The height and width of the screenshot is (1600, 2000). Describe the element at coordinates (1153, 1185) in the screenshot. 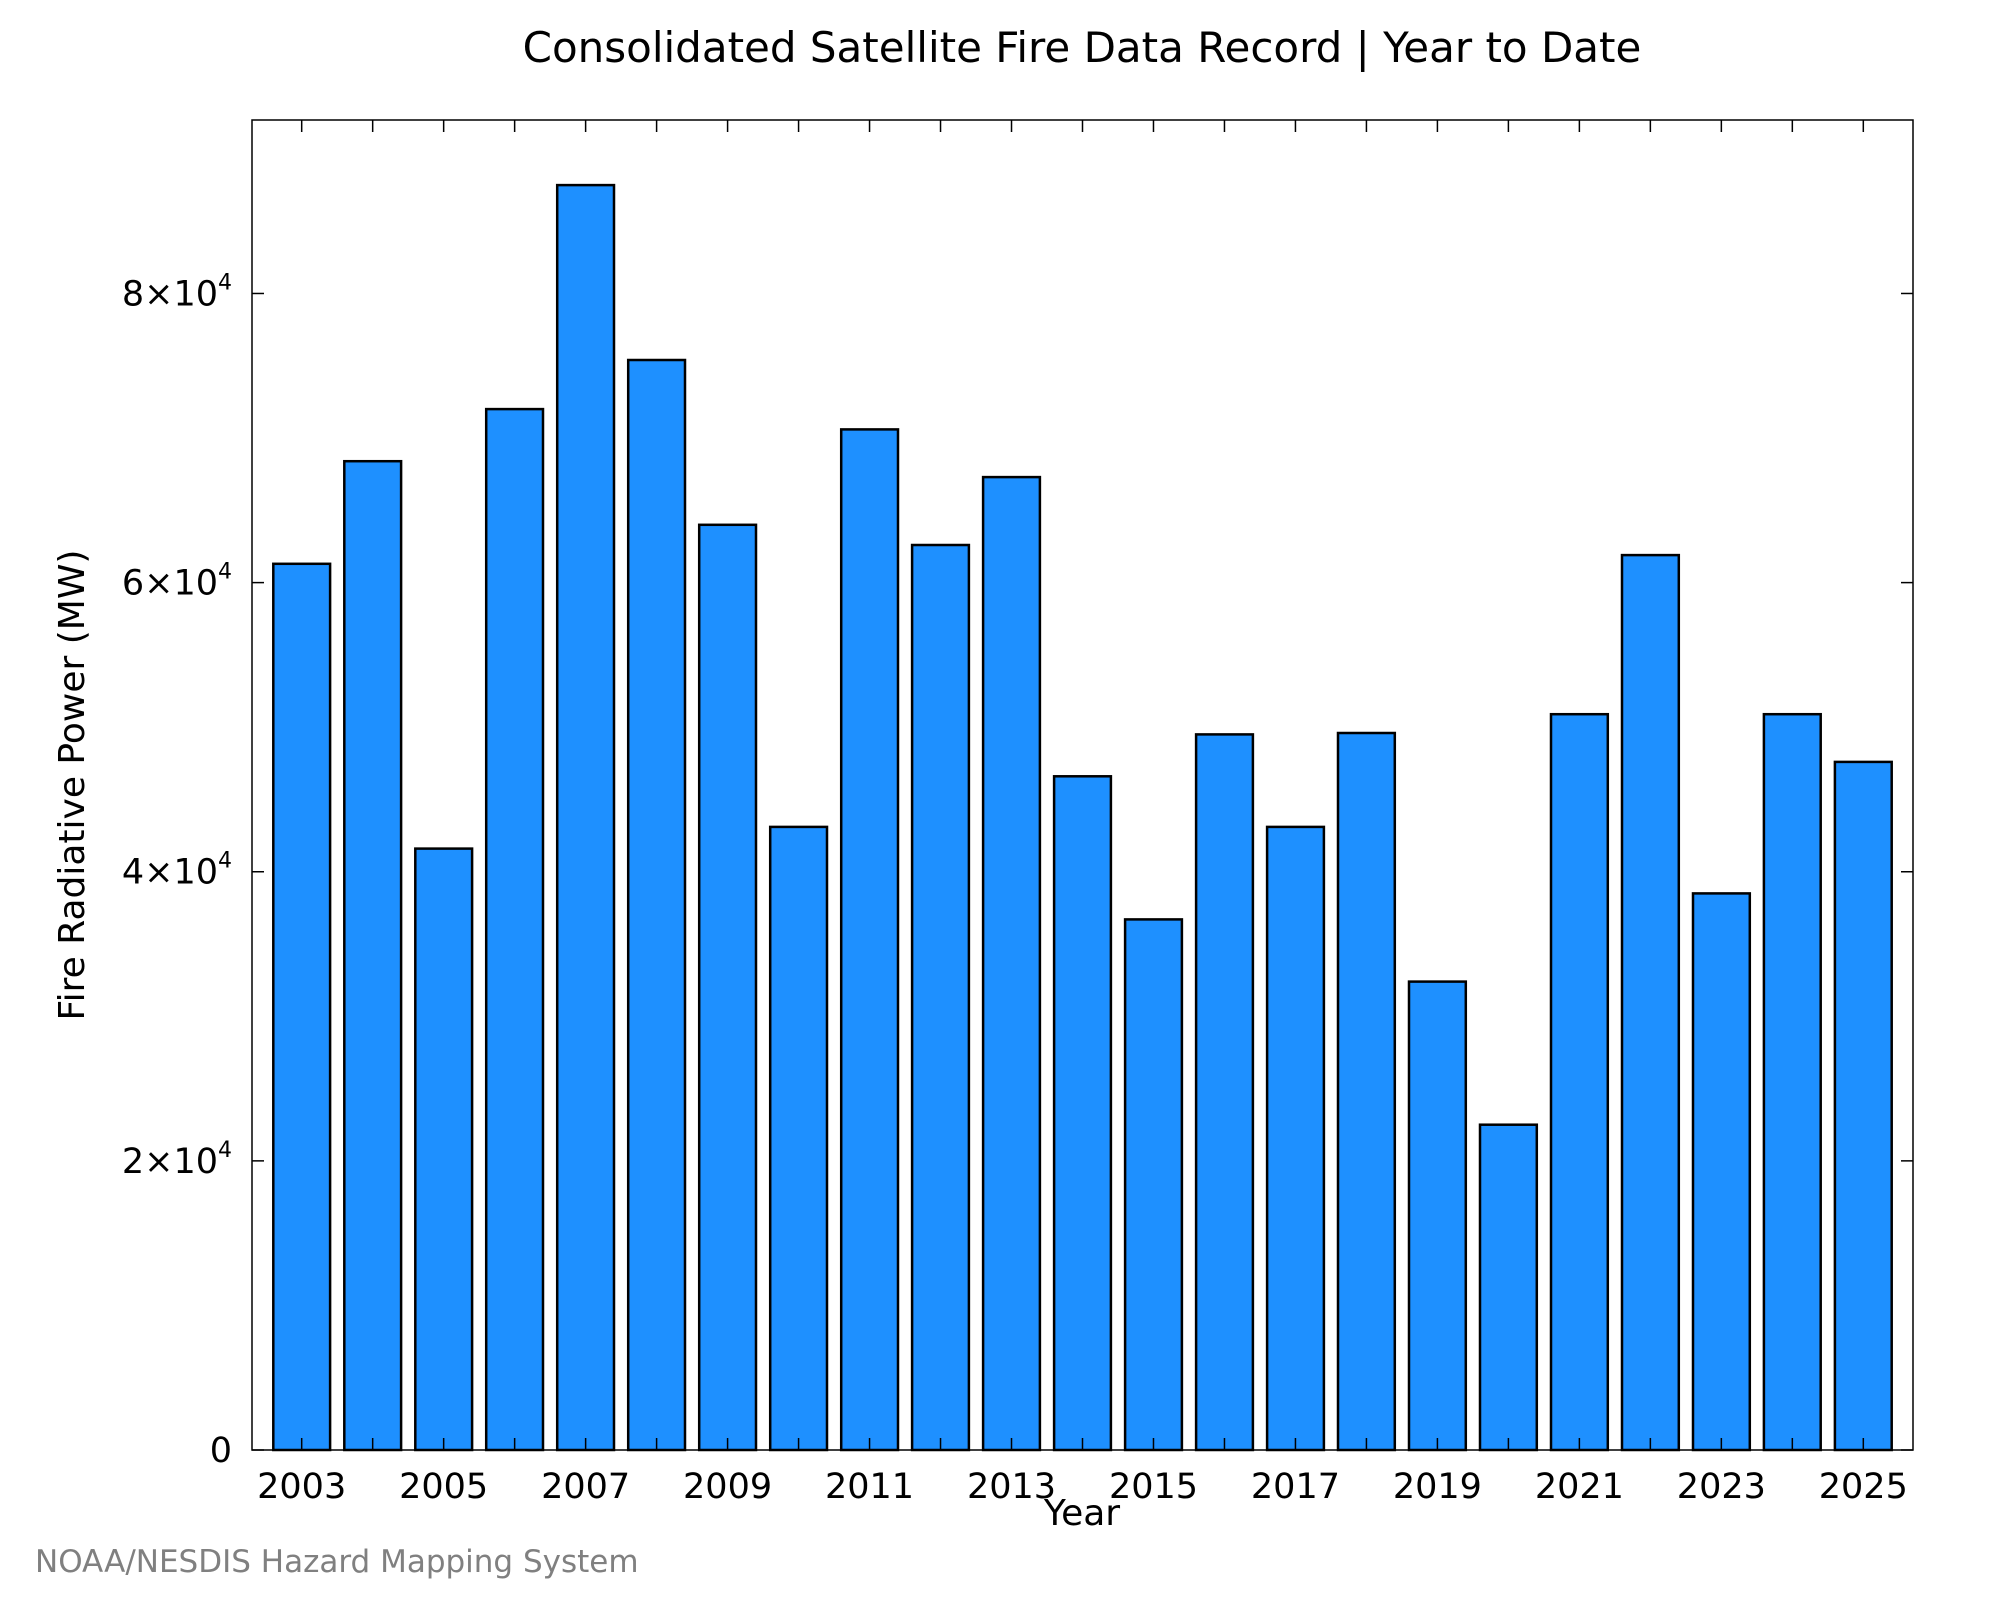

I see `bar-2015` at that location.